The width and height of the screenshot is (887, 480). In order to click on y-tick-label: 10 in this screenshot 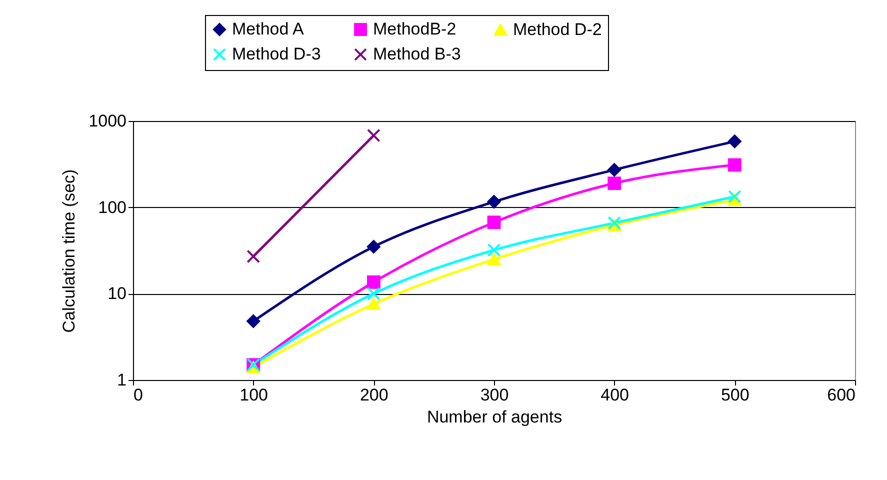, I will do `click(117, 294)`.